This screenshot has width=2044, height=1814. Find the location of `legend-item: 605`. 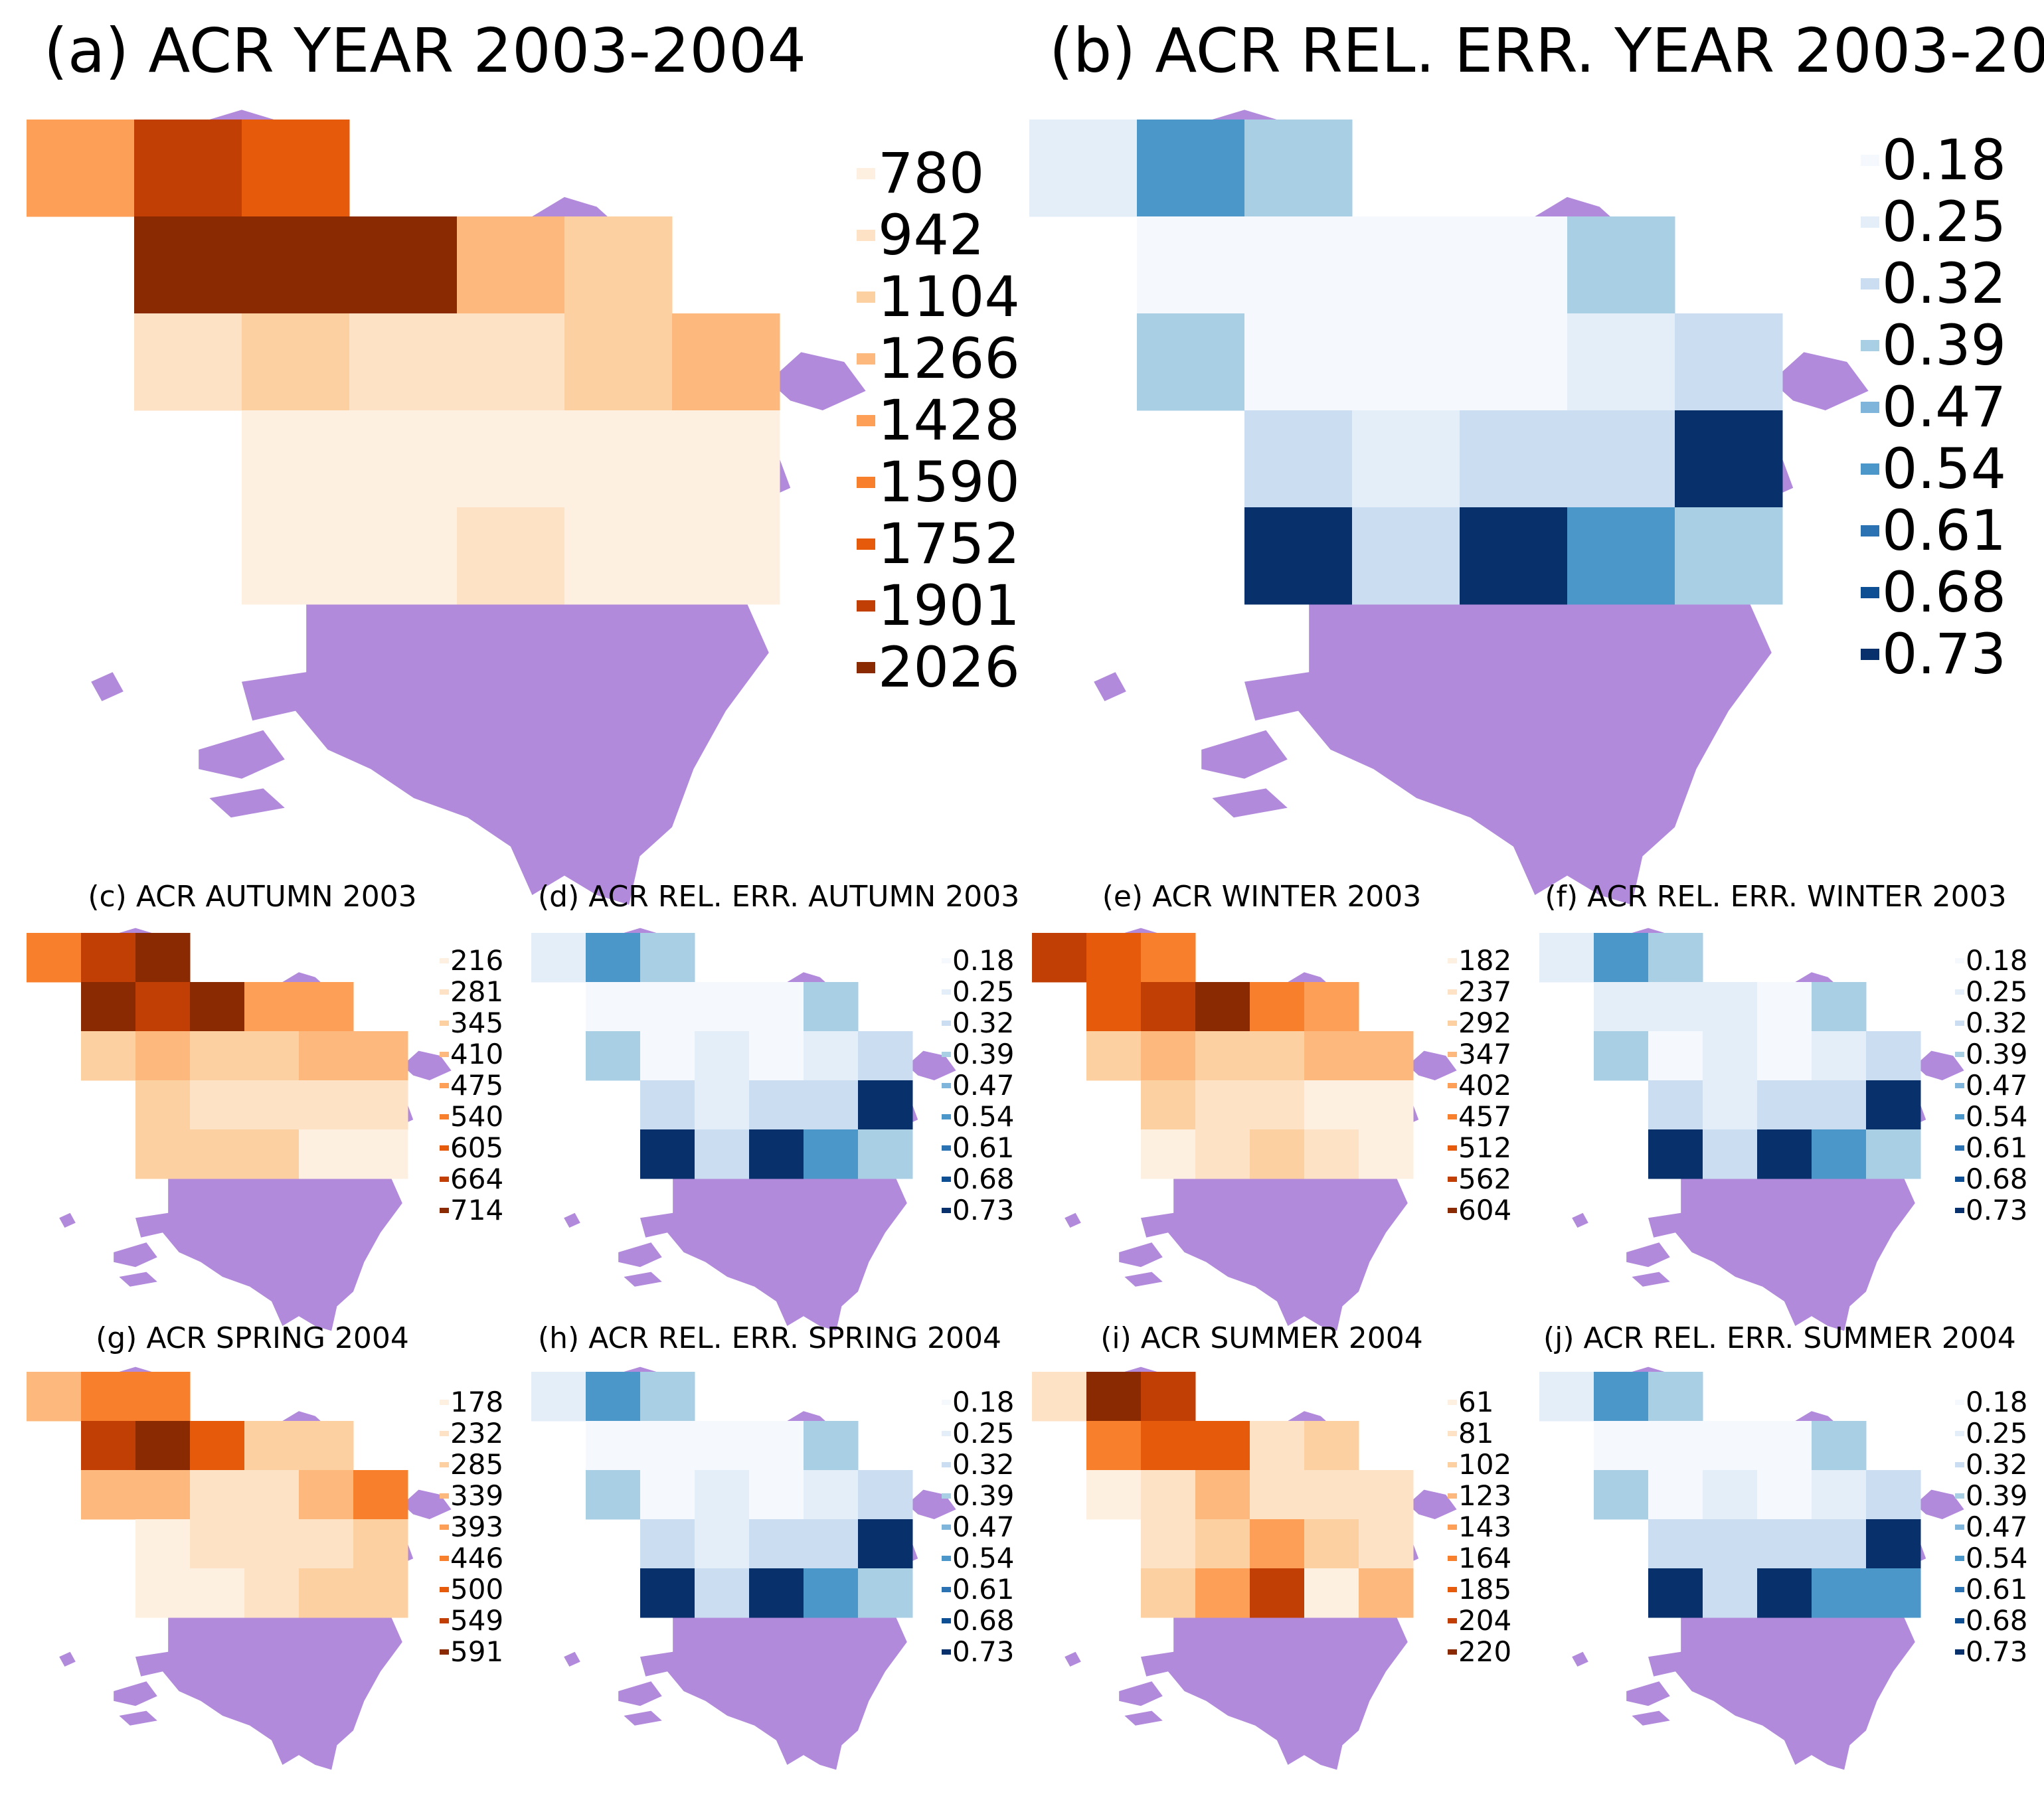

legend-item: 605 is located at coordinates (471, 1147).